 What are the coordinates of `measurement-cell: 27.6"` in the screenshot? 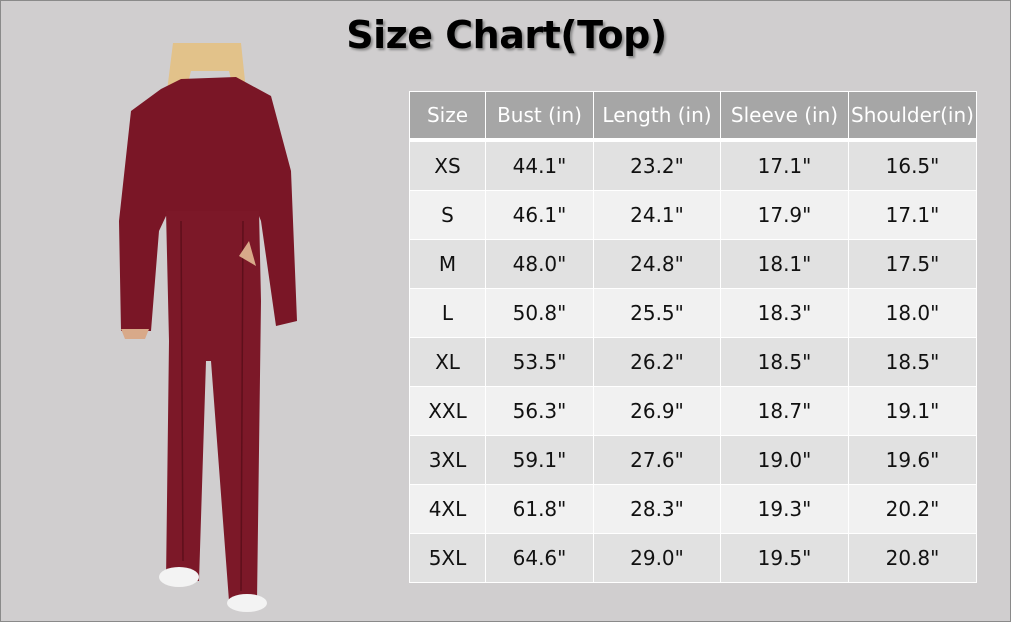 It's located at (657, 460).